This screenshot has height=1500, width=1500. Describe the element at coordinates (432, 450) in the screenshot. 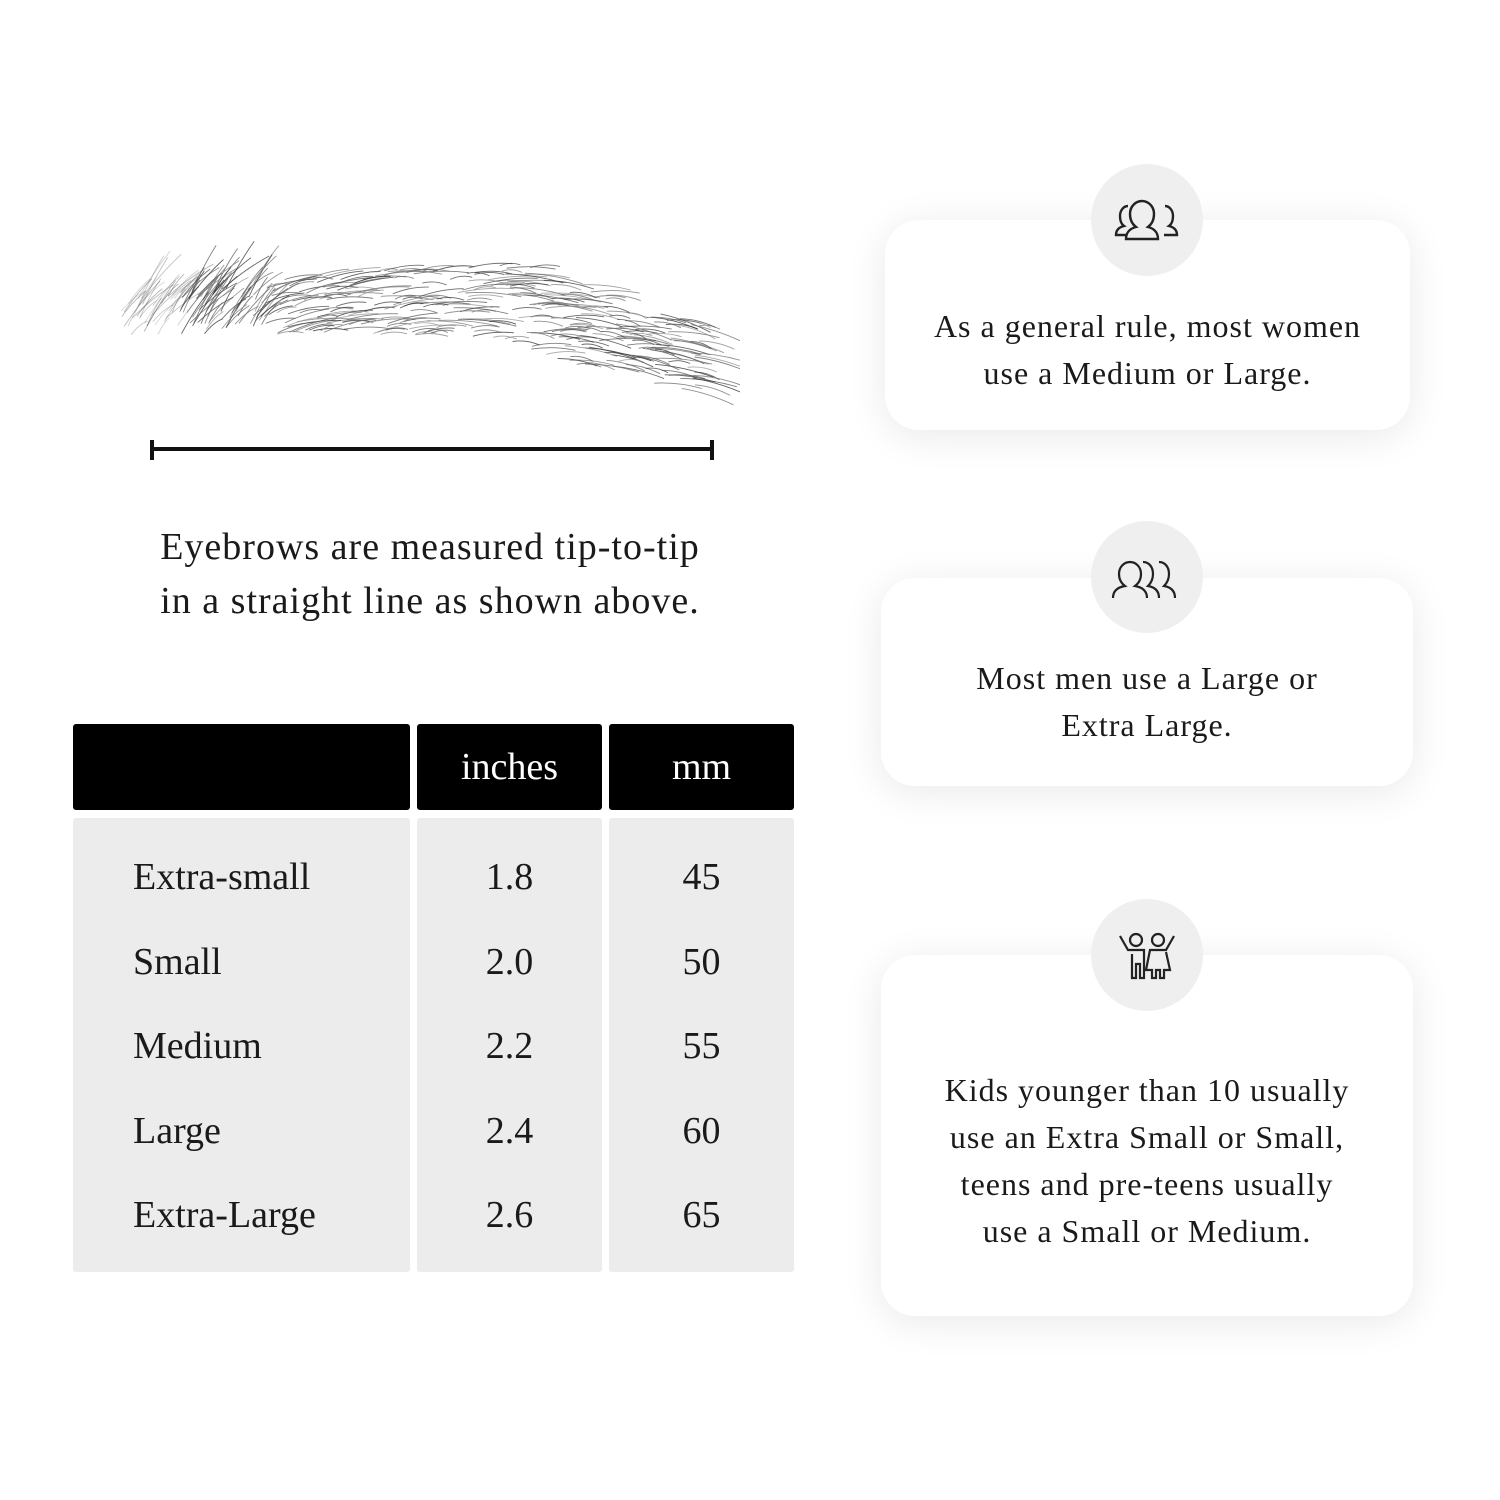

I see `measurement-line` at that location.